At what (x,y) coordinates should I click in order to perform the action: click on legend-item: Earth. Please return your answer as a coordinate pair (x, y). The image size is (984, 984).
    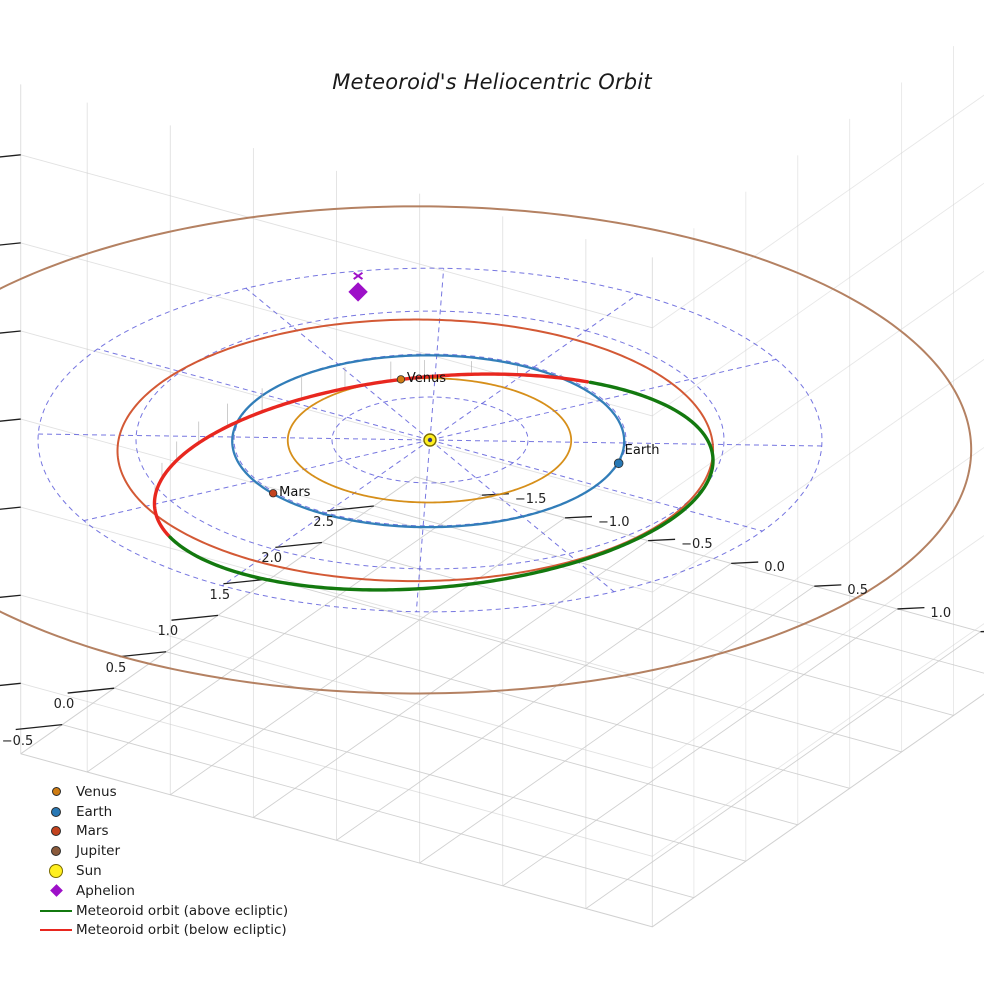
    Looking at the image, I should click on (162, 812).